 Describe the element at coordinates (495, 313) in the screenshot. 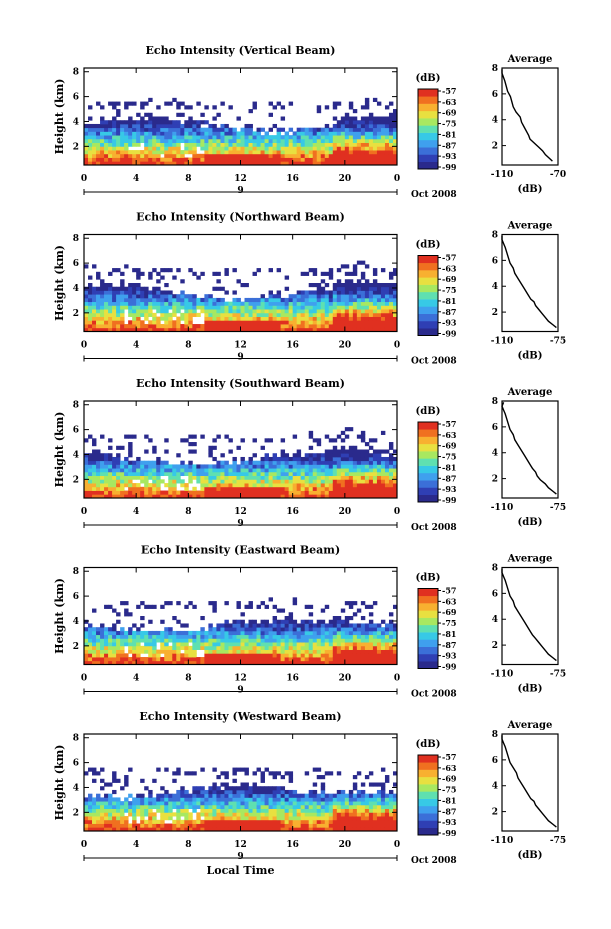

I see `average-y-tick-label: 2` at that location.